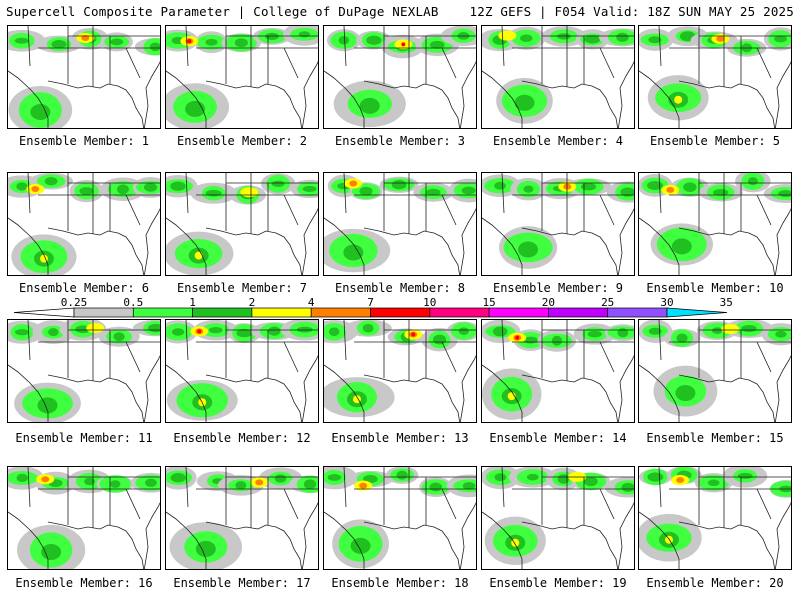 The image size is (800, 600). What do you see at coordinates (84, 141) in the screenshot?
I see `ensemble-member-label-1: Ensemble Member: 1` at bounding box center [84, 141].